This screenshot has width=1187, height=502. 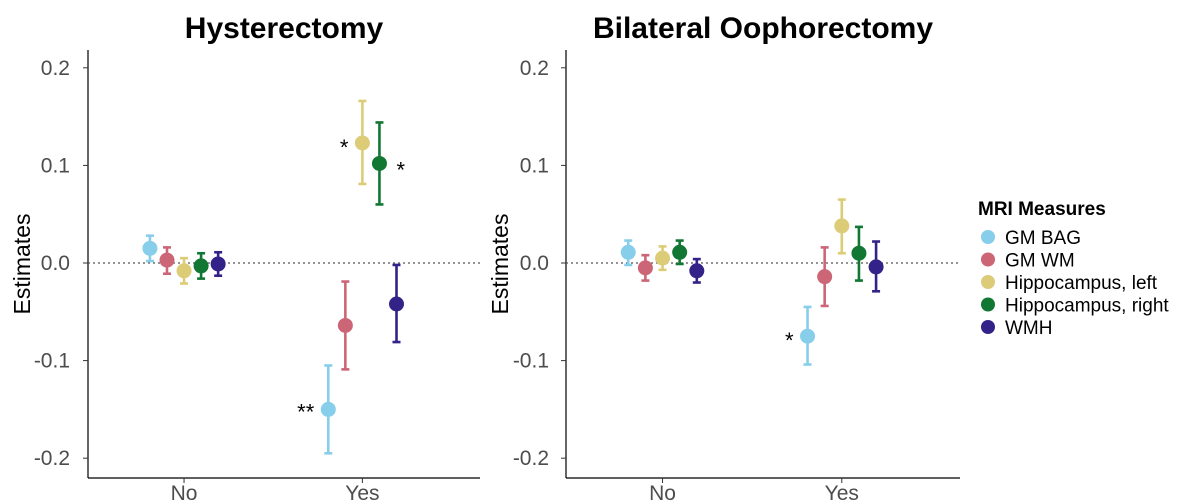 What do you see at coordinates (763, 28) in the screenshot?
I see `chart-title: Bilateral Oophorectomy` at bounding box center [763, 28].